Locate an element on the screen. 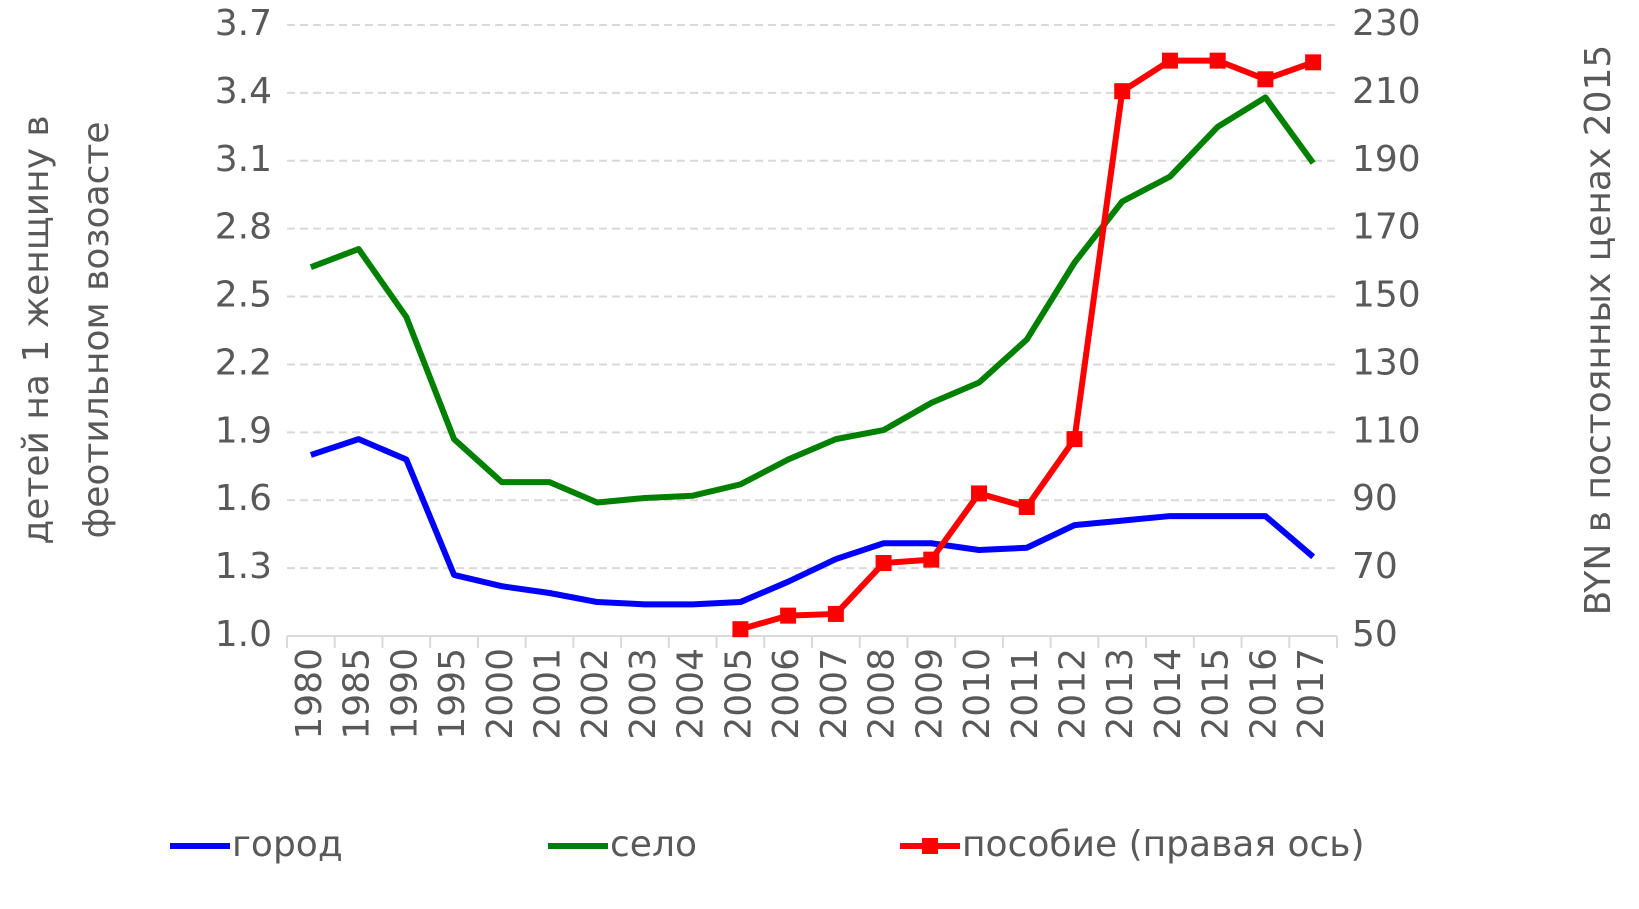 Image resolution: width=1639 pixels, height=909 pixels. y-tick-label: 2.8 is located at coordinates (243, 227).